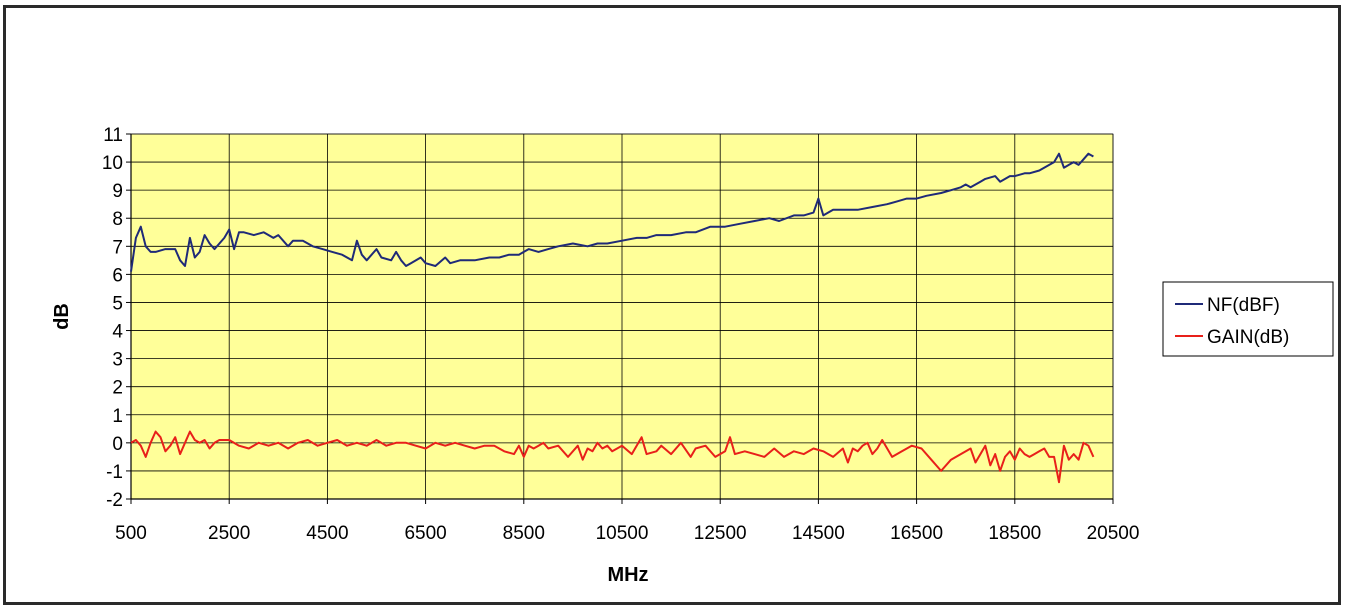  I want to click on legend-label-gain: GAIN(dB), so click(1248, 337).